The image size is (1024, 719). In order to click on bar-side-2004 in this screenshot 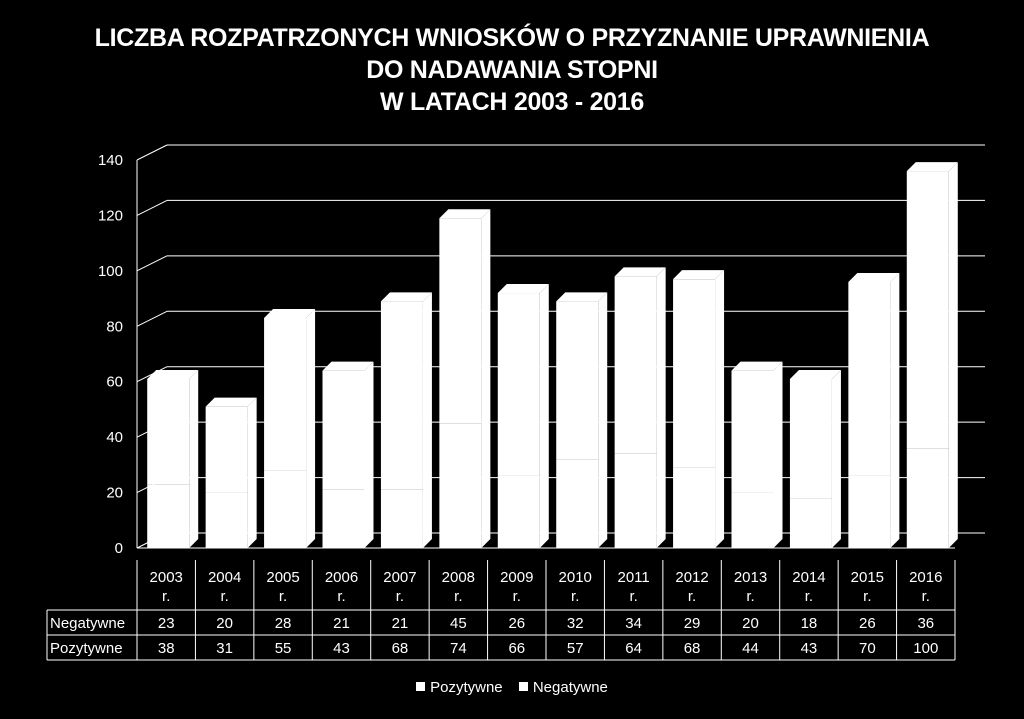, I will do `click(252, 472)`.